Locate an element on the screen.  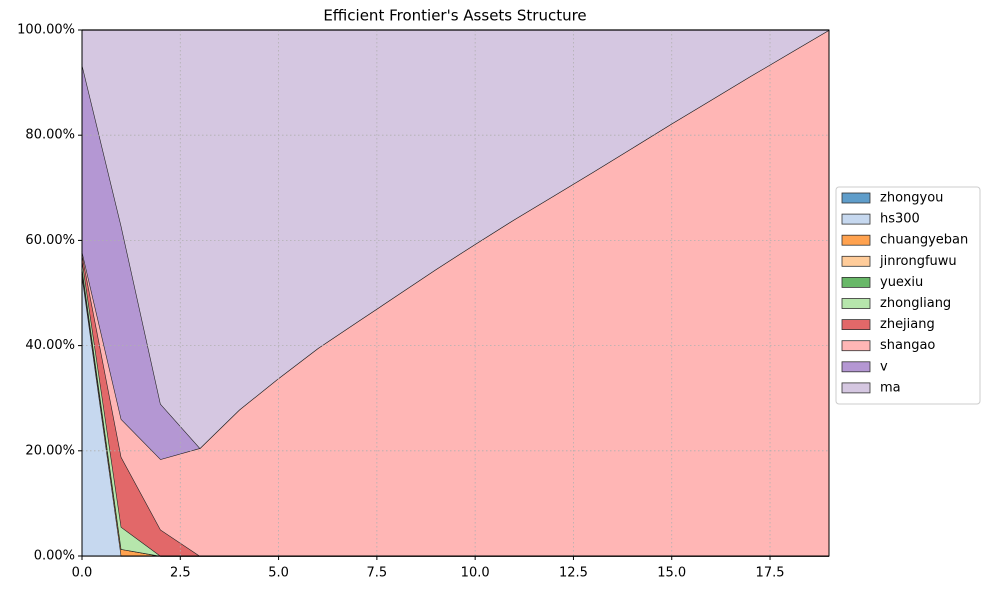
y-tick-label: 0.00% is located at coordinates (54, 556).